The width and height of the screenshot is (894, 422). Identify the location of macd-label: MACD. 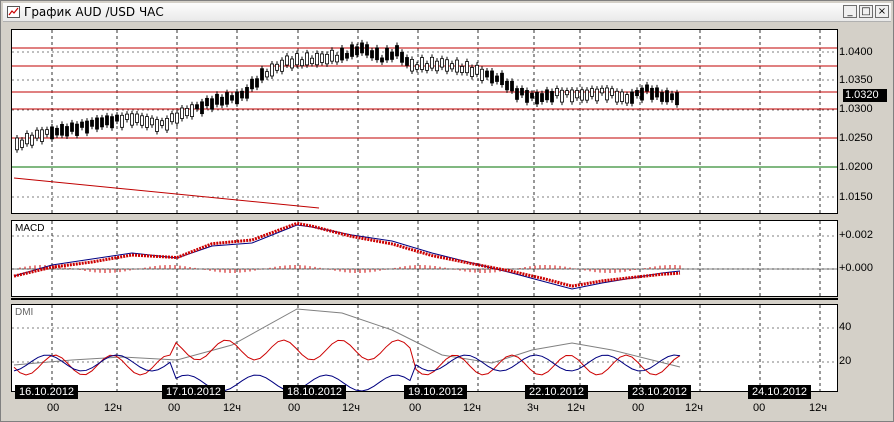
(30, 228).